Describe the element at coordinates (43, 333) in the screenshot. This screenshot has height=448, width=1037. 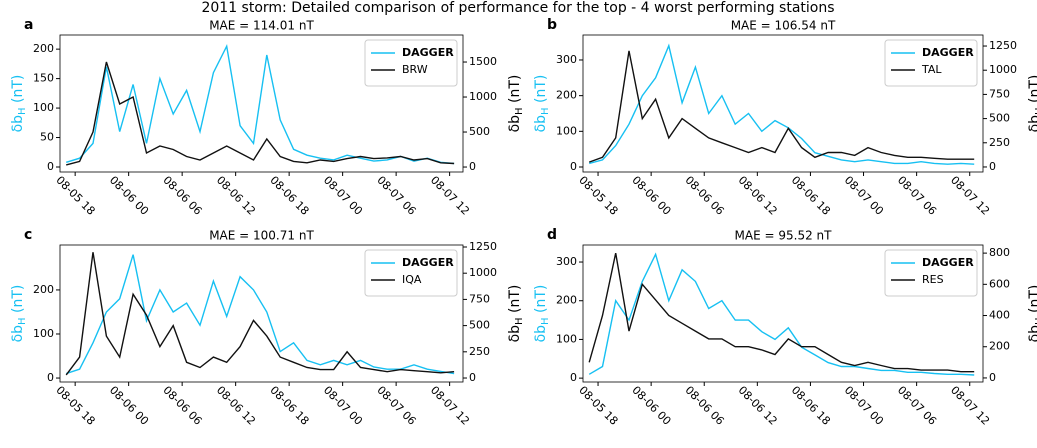
I see `y-tick-label: 100` at that location.